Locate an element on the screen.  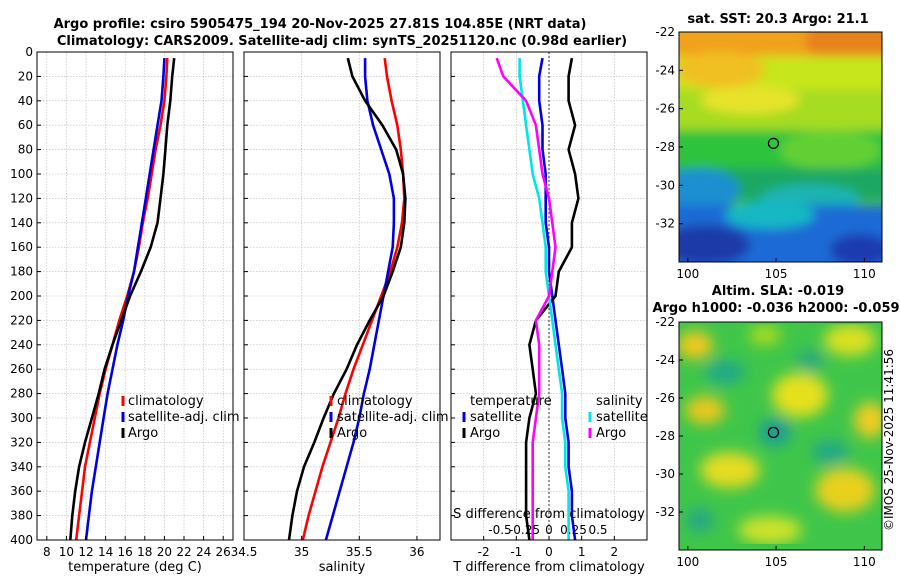
y-tick-label: 200 is located at coordinates (21, 296).